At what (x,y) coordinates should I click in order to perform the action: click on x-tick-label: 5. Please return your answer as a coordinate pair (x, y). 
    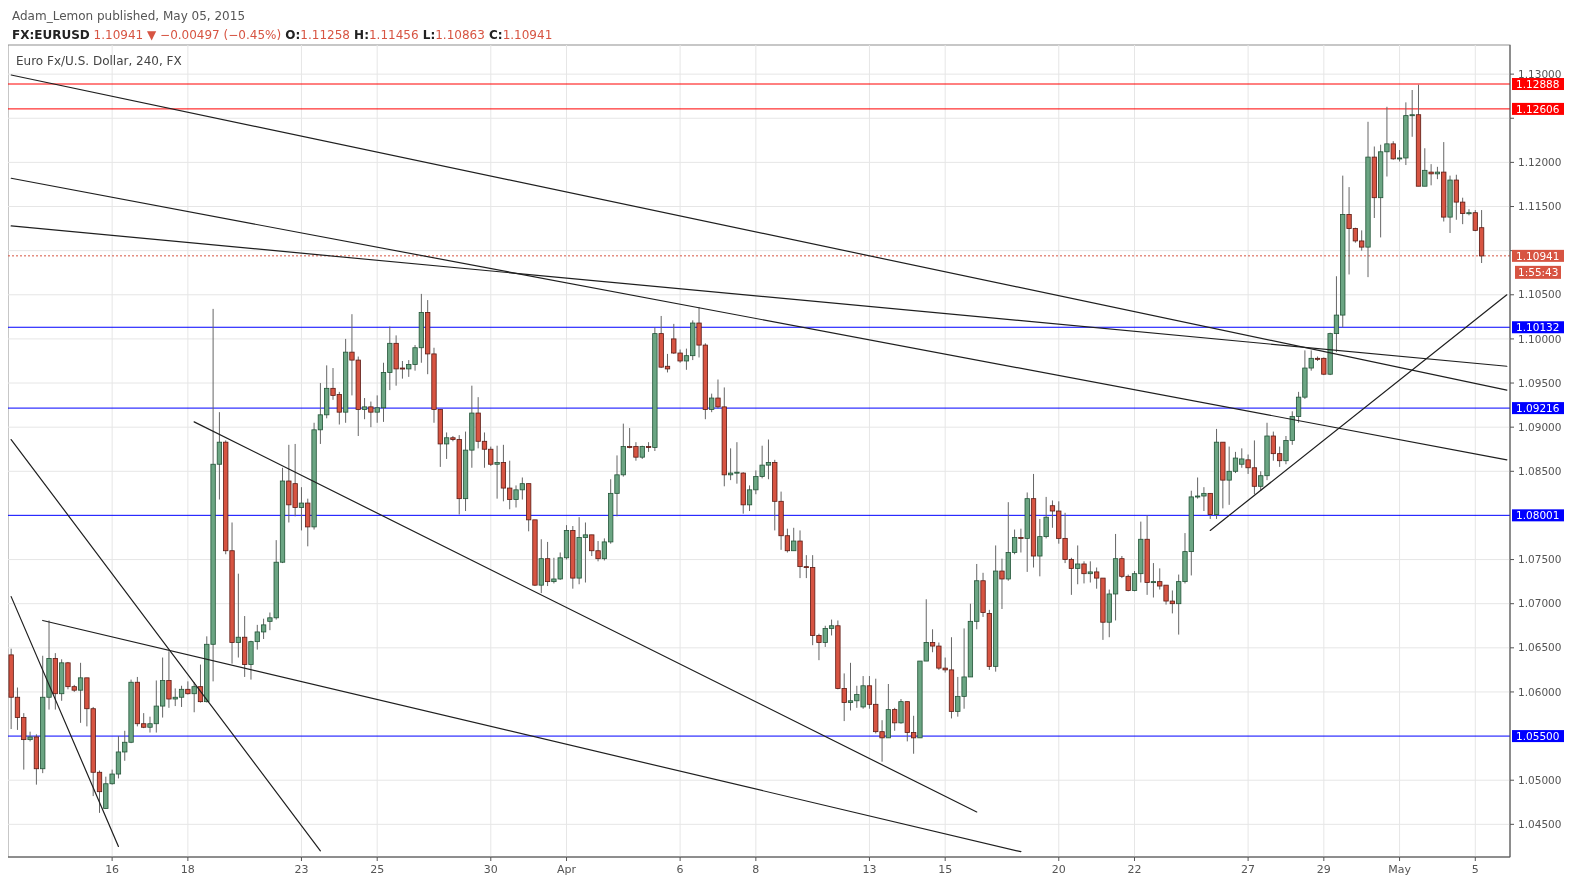
    Looking at the image, I should click on (1475, 869).